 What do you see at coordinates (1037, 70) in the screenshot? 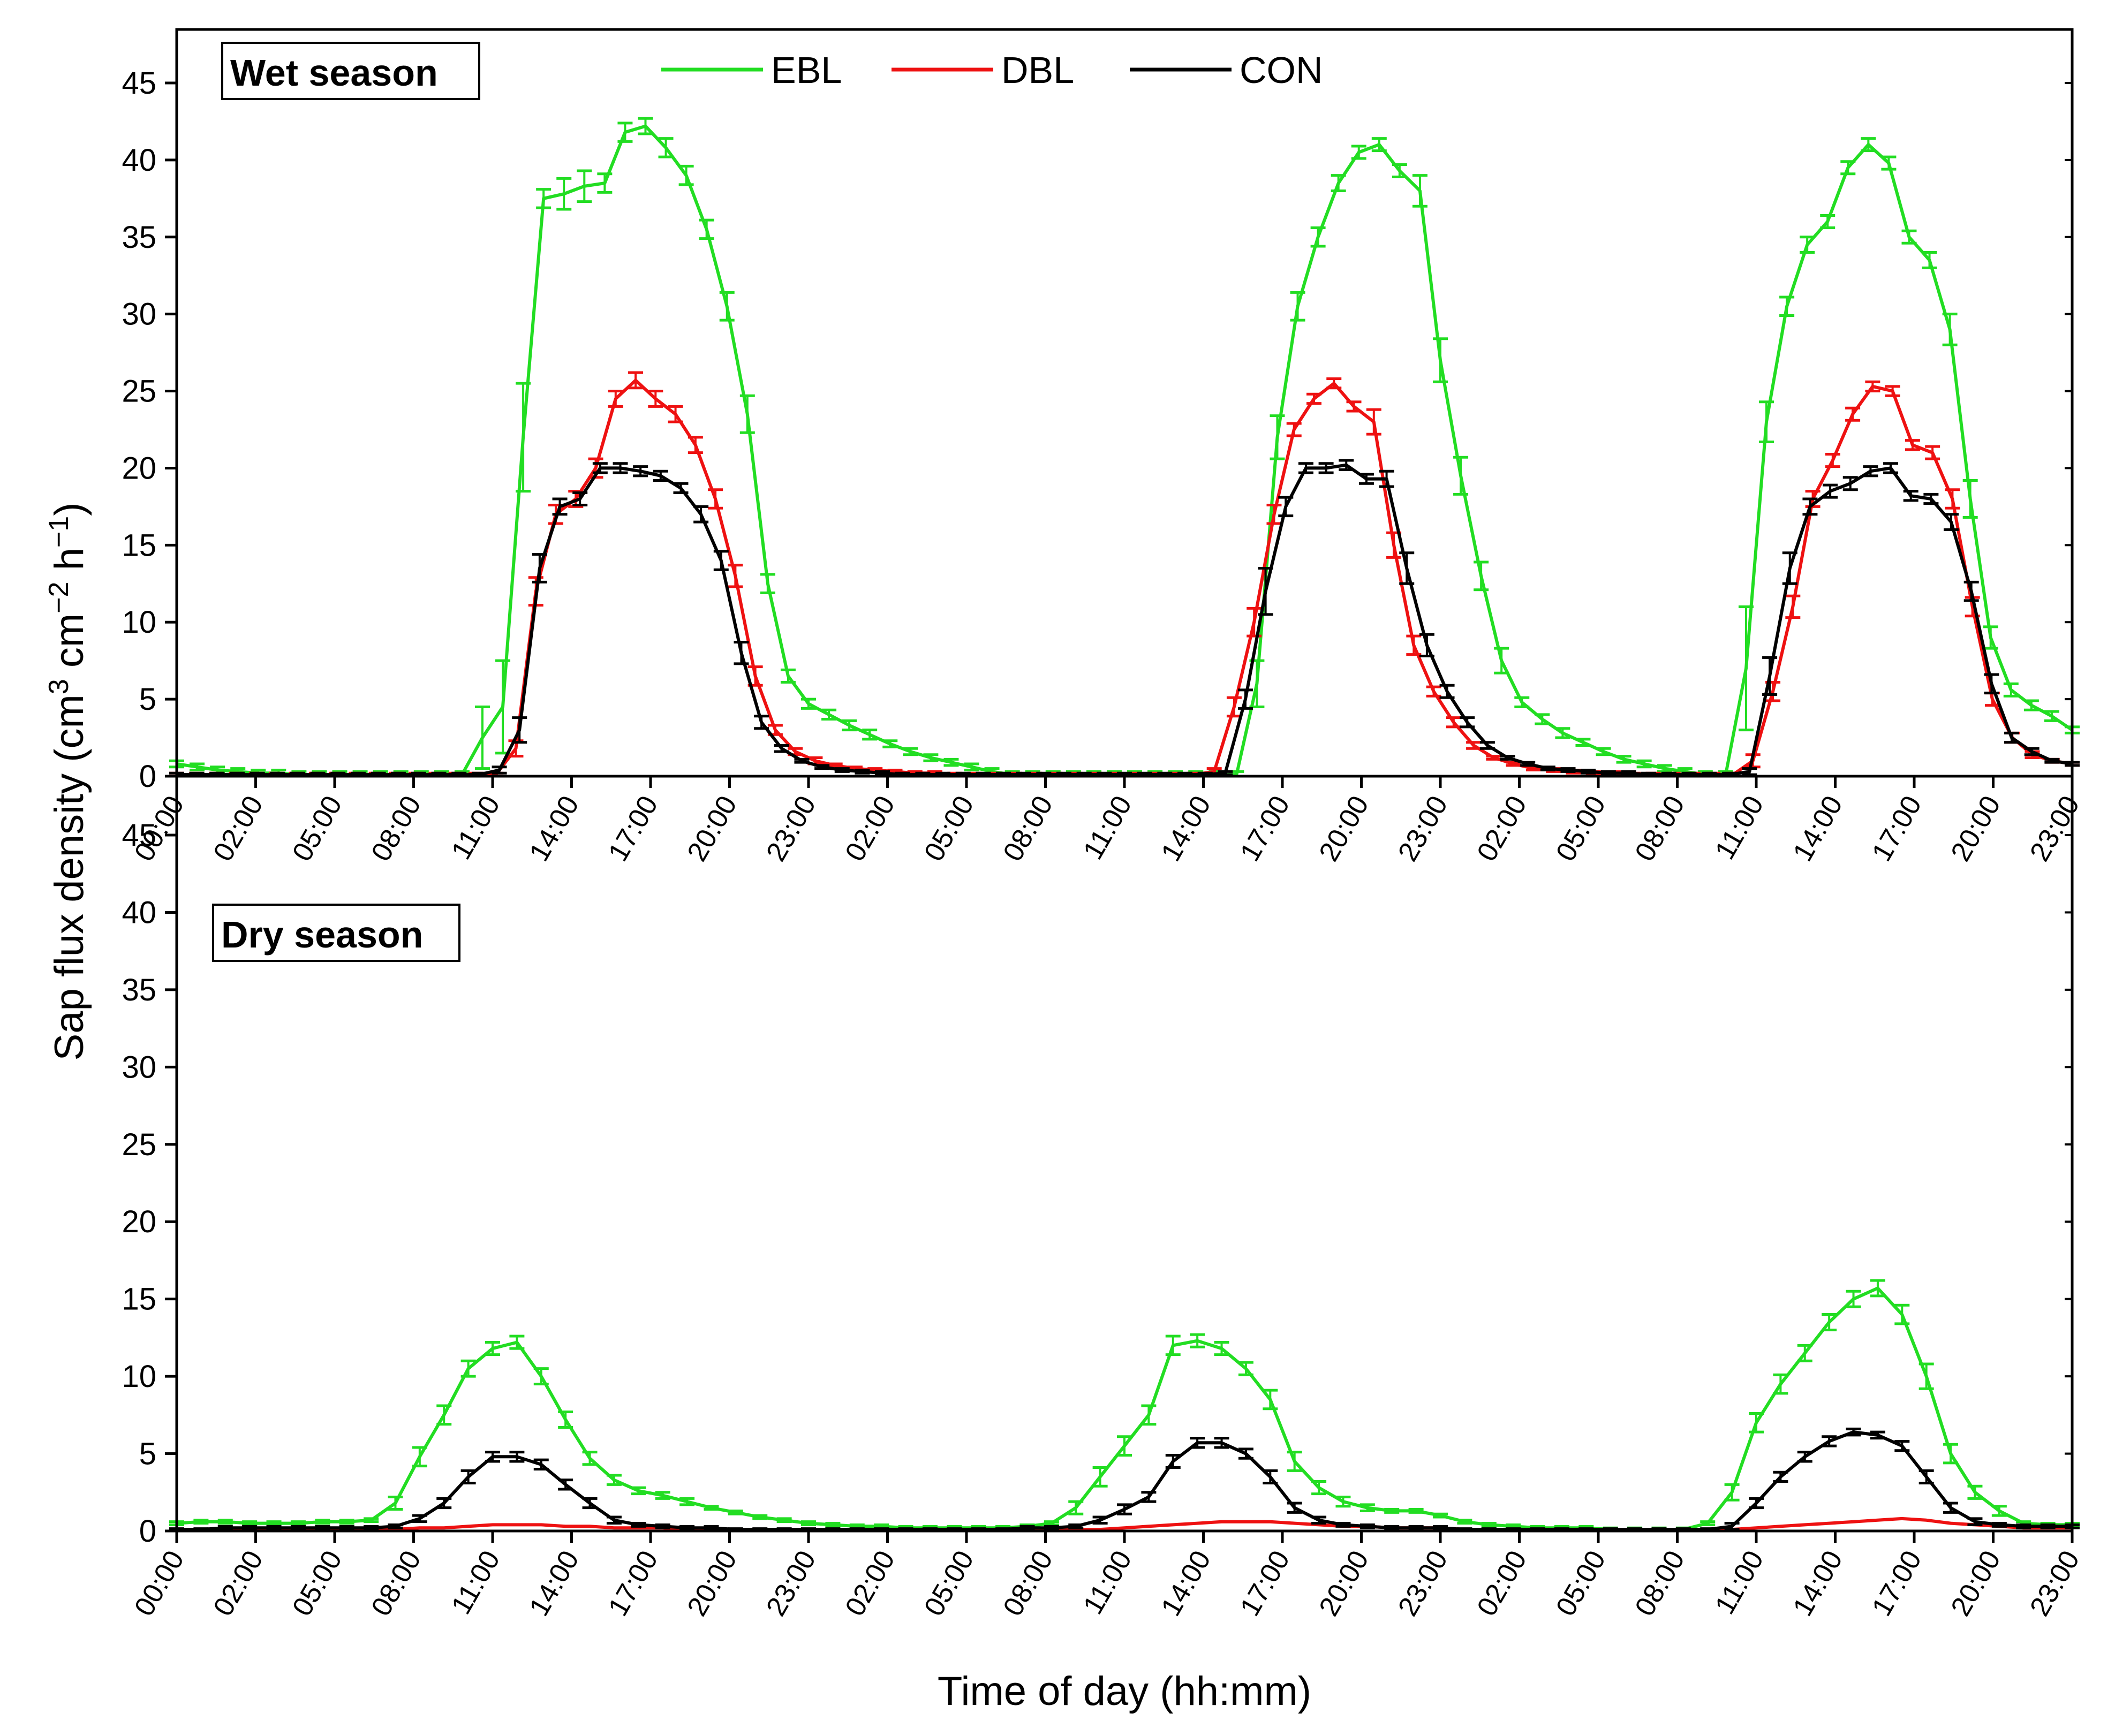
I see `legend-label-dbl: DBL` at bounding box center [1037, 70].